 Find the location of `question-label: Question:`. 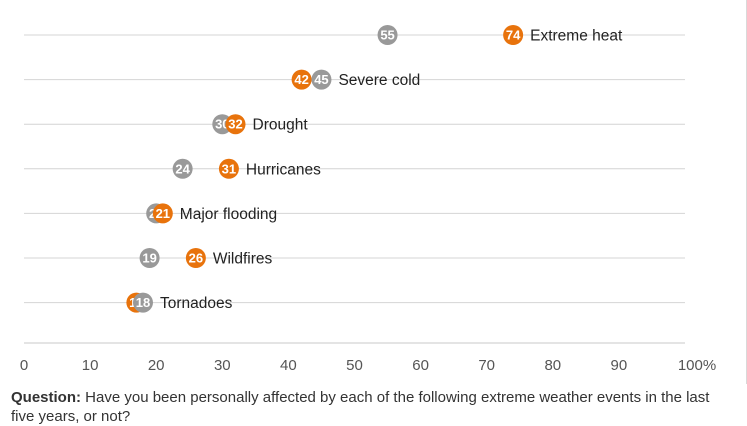

question-label: Question: is located at coordinates (46, 397).